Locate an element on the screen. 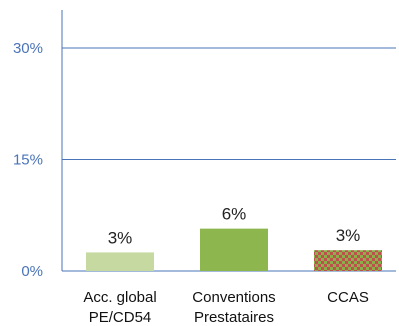 The height and width of the screenshot is (326, 399). y-tick-labels: 0% 15% 30% is located at coordinates (28, 160).